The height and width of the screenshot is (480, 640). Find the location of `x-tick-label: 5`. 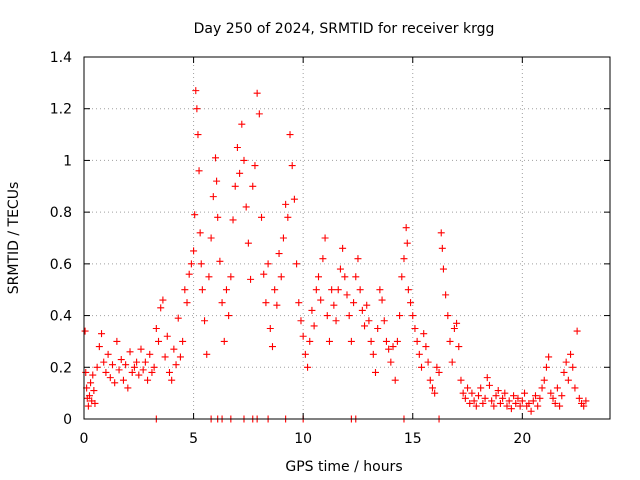

x-tick-label: 5 is located at coordinates (193, 439).